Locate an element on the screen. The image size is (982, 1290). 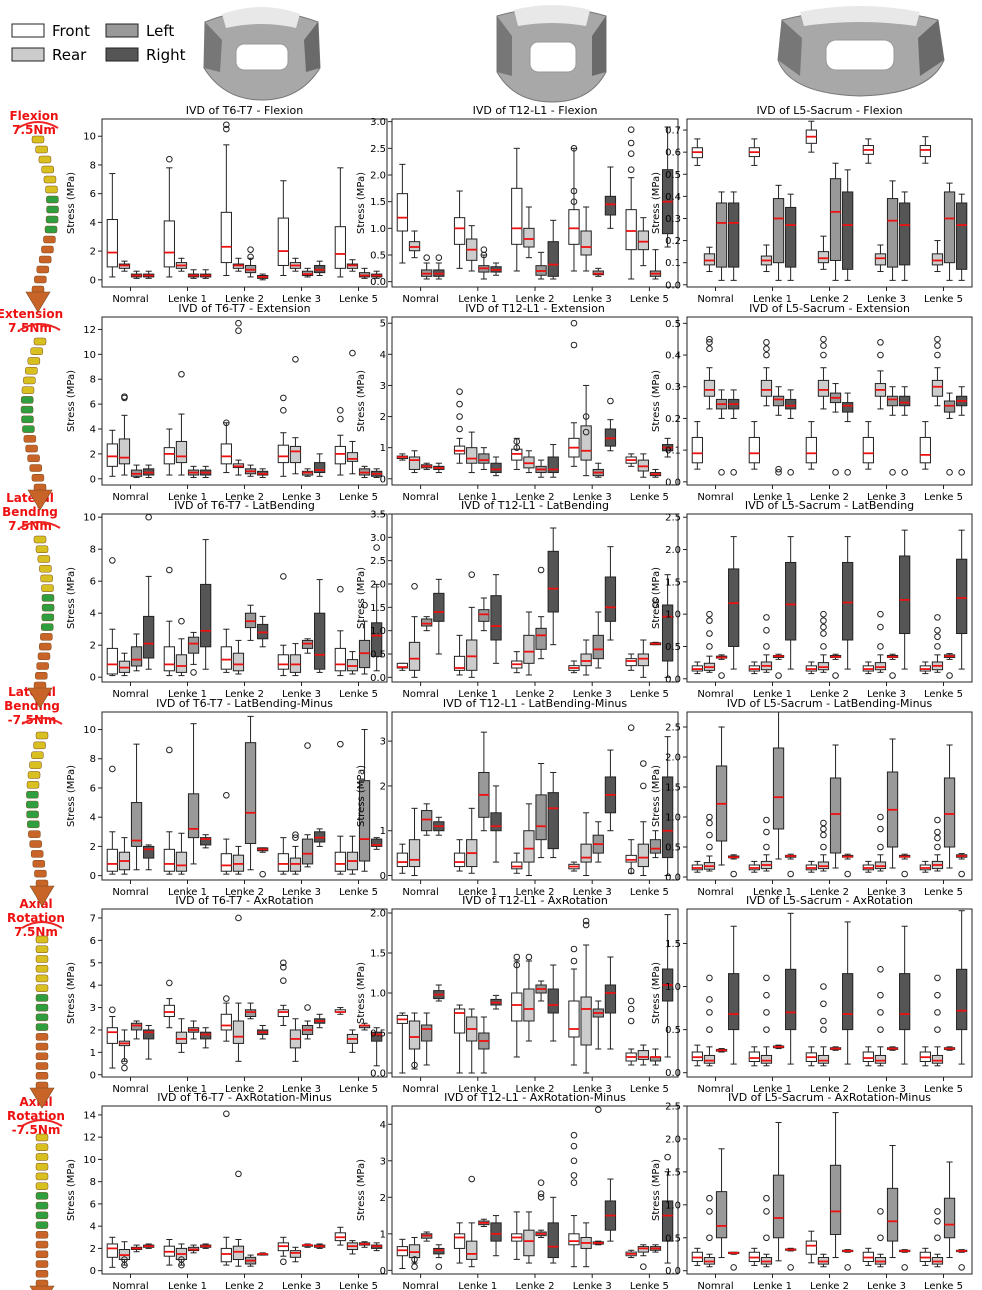
x-tick-label: Lenke 1 is located at coordinates (187, 1285).